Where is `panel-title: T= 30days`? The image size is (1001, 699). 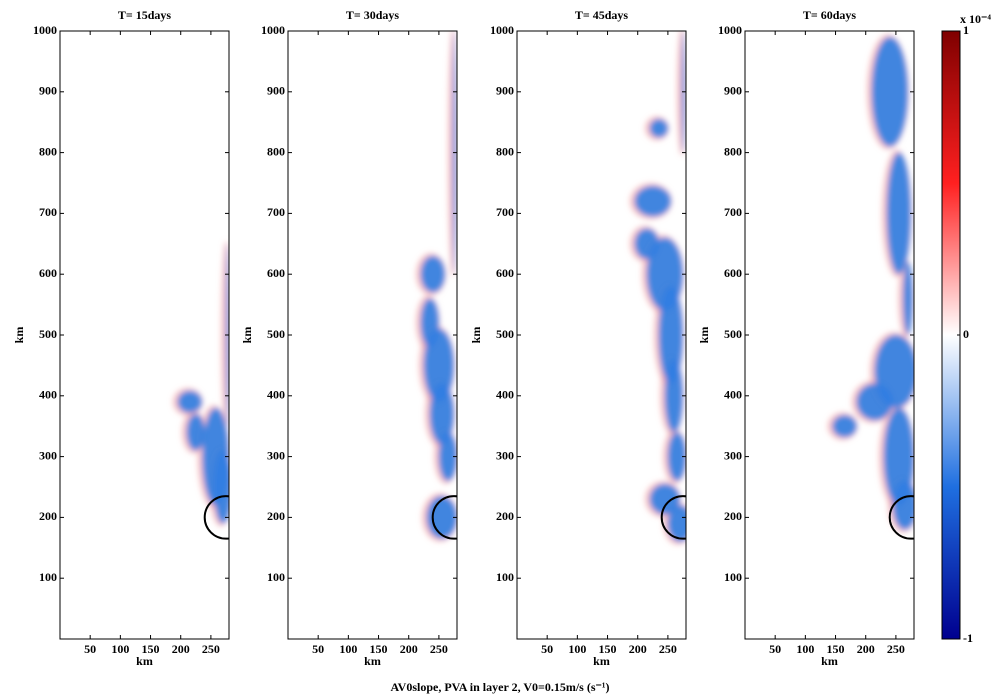 panel-title: T= 30days is located at coordinates (373, 15).